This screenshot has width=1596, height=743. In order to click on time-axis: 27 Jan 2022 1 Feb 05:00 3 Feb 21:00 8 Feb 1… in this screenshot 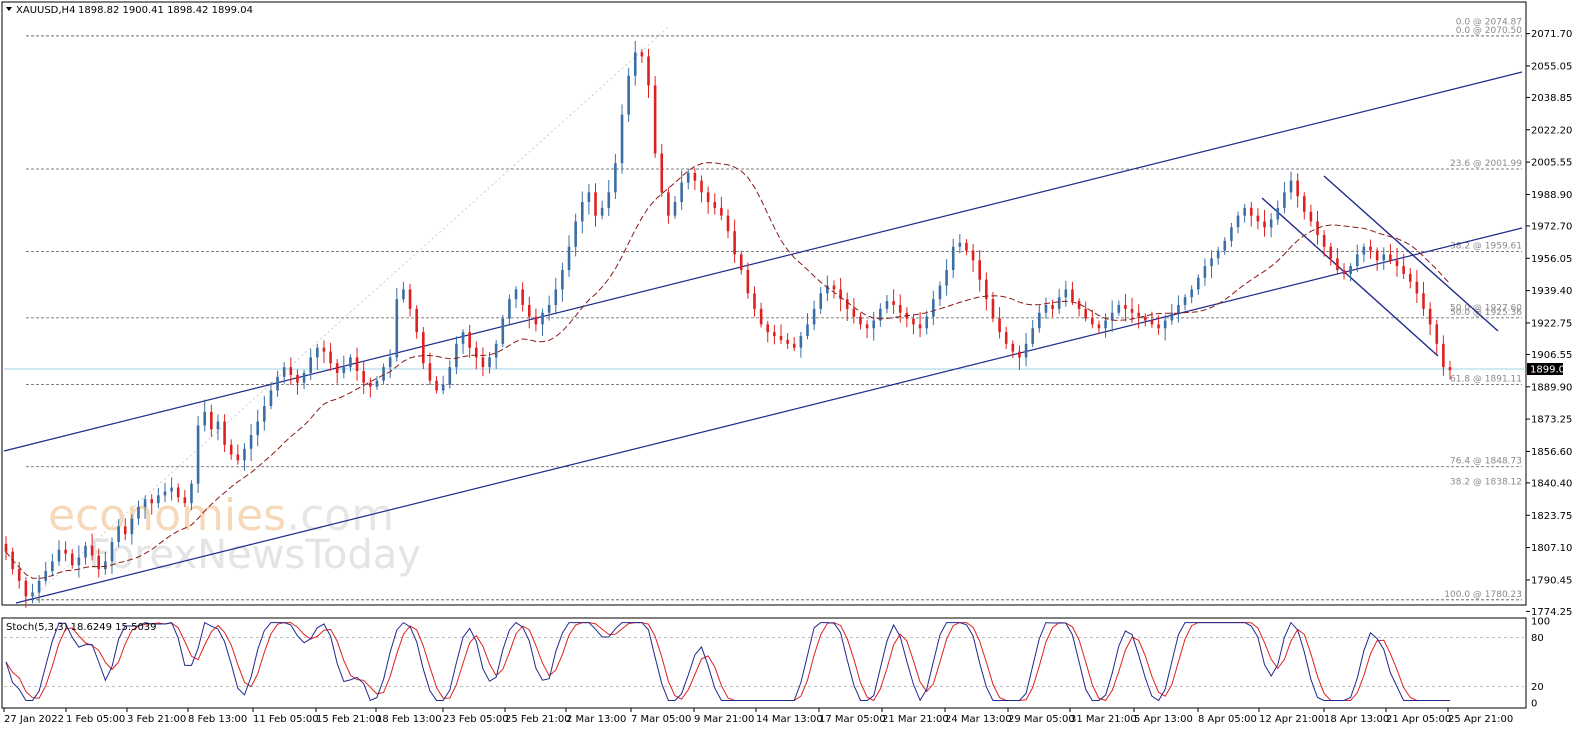, I will do `click(758, 716)`.